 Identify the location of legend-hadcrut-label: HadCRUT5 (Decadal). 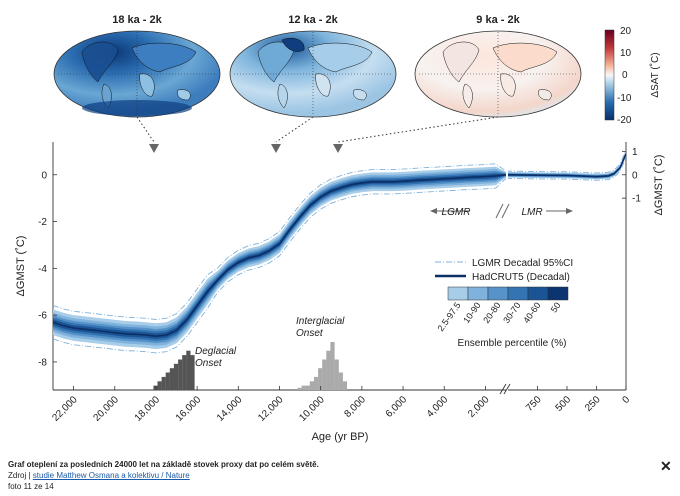
(521, 277).